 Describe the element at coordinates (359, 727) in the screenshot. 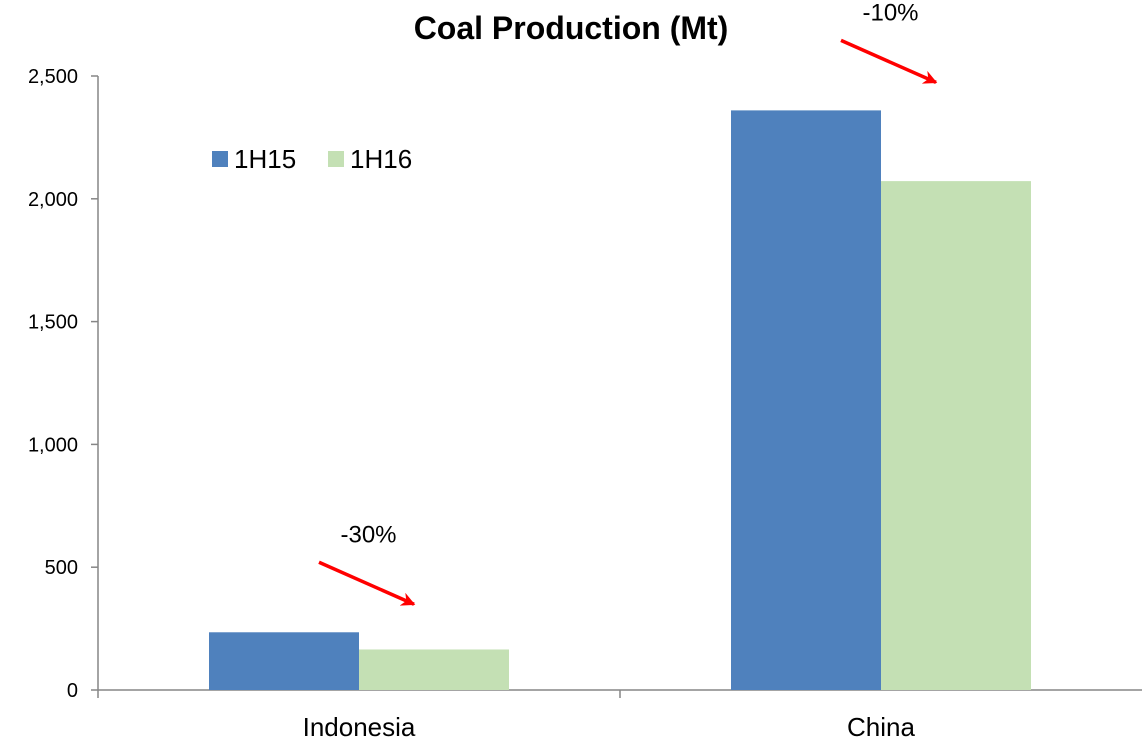

I see `x-tick-label: Indonesia` at that location.